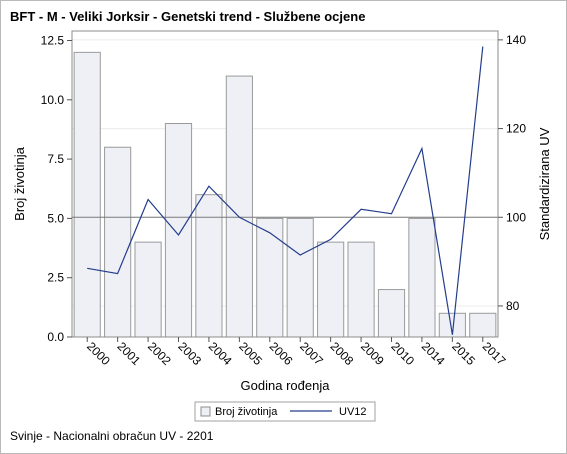  I want to click on y-tick-label: 12.5, so click(53, 40).